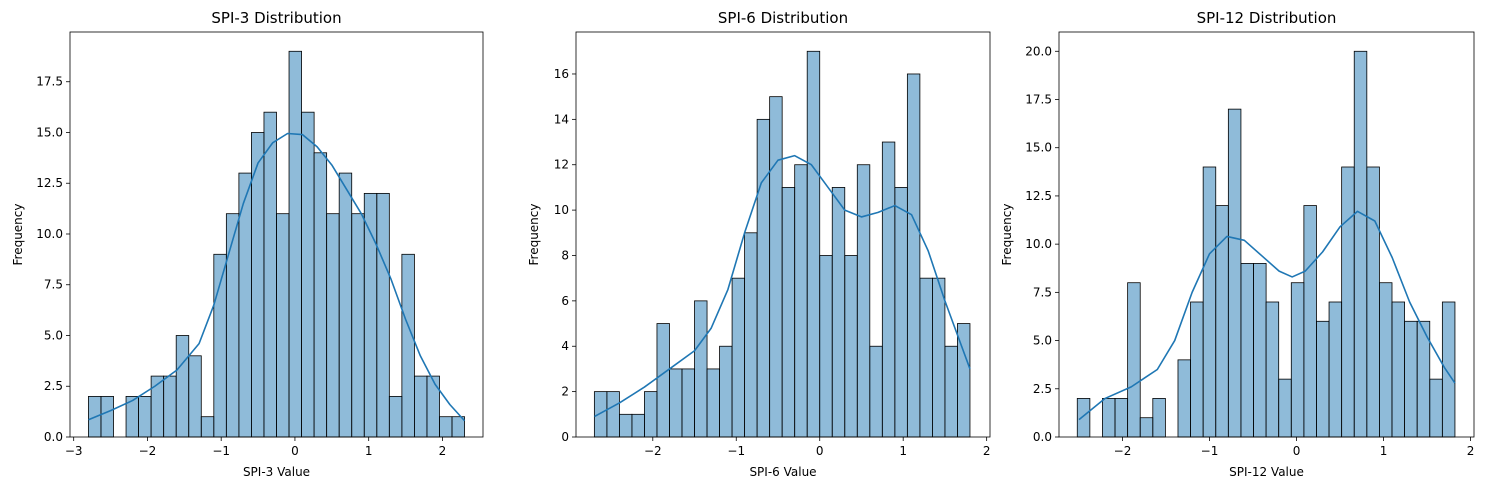 The height and width of the screenshot is (490, 1489). I want to click on y-tick-label: 6, so click(565, 301).